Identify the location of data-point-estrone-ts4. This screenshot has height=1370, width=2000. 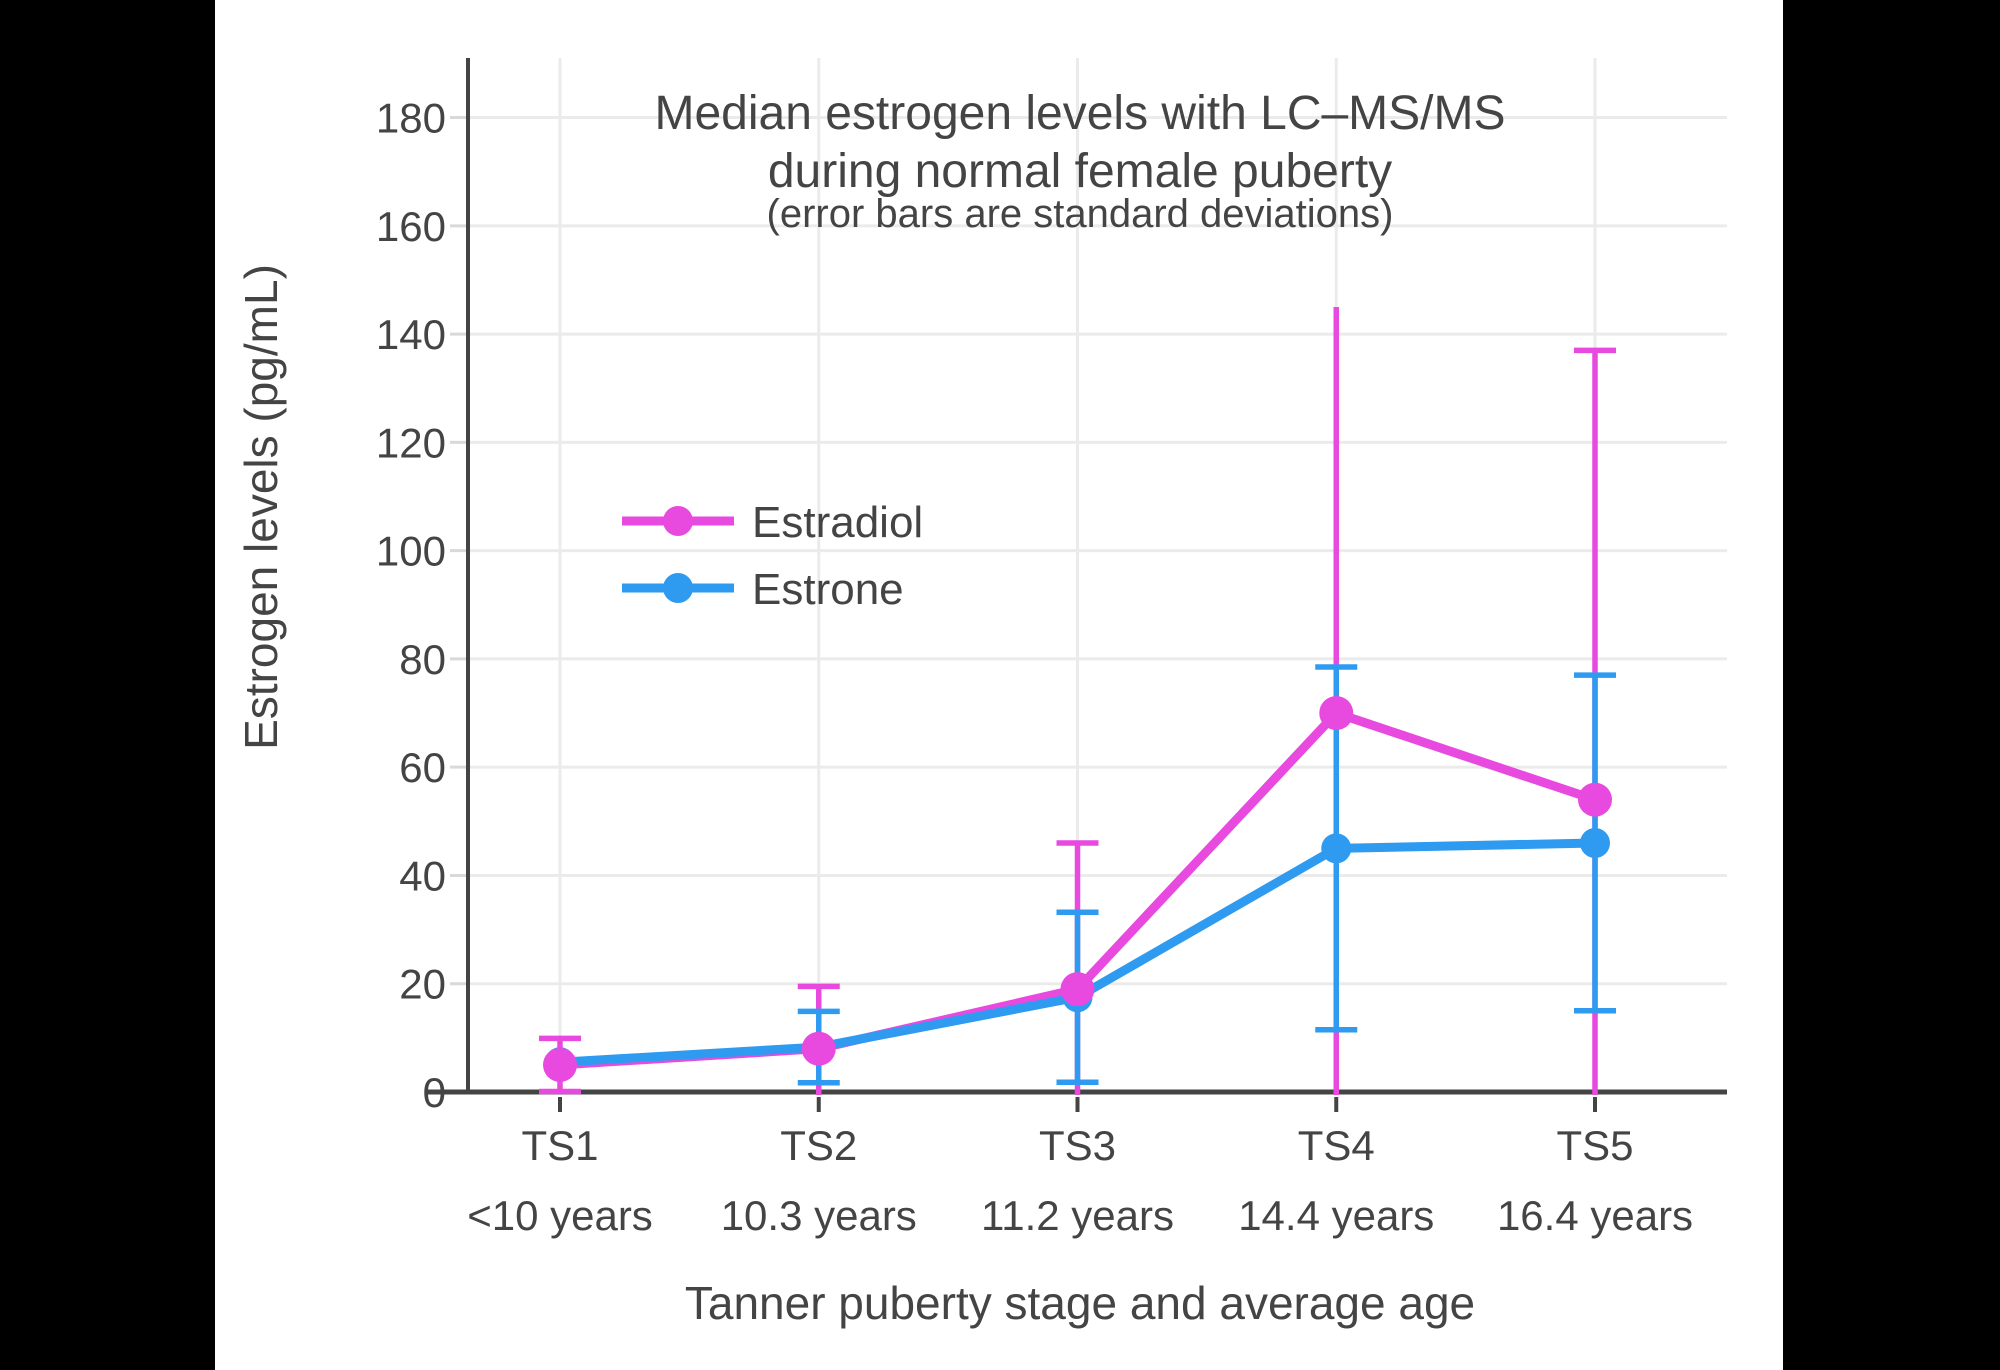
(1336, 848).